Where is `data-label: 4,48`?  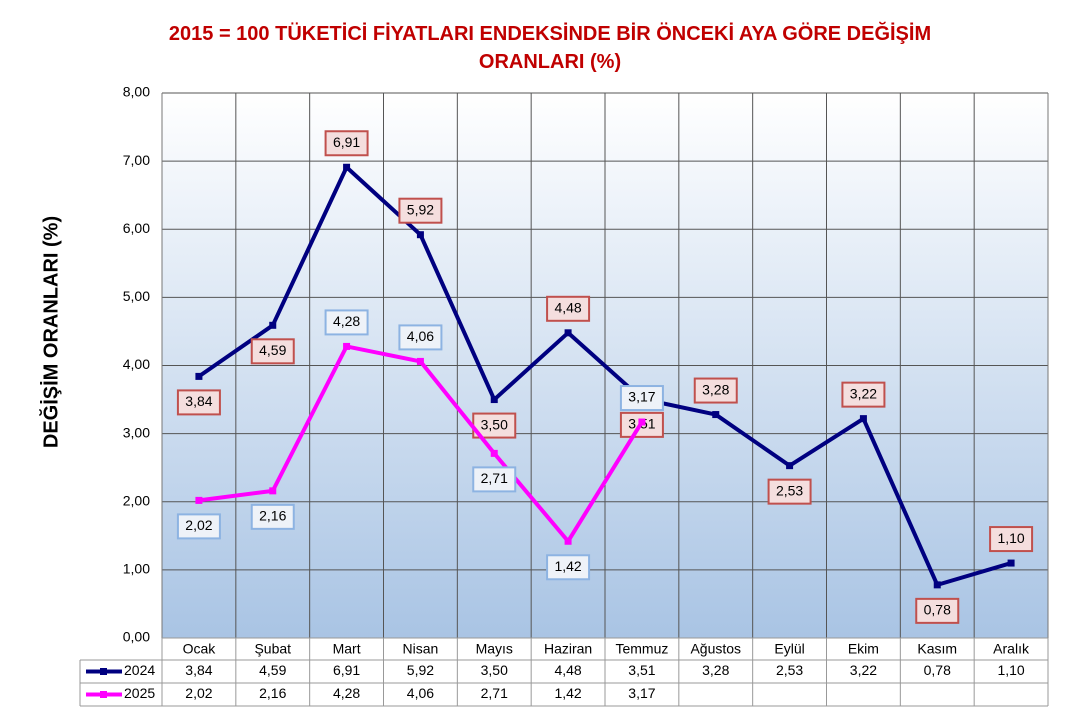
data-label: 4,48 is located at coordinates (567, 308).